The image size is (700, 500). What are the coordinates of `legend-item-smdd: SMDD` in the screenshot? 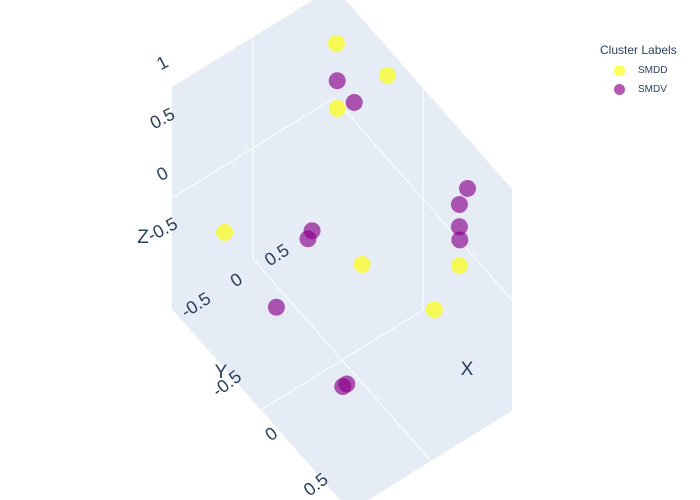 It's located at (650, 70).